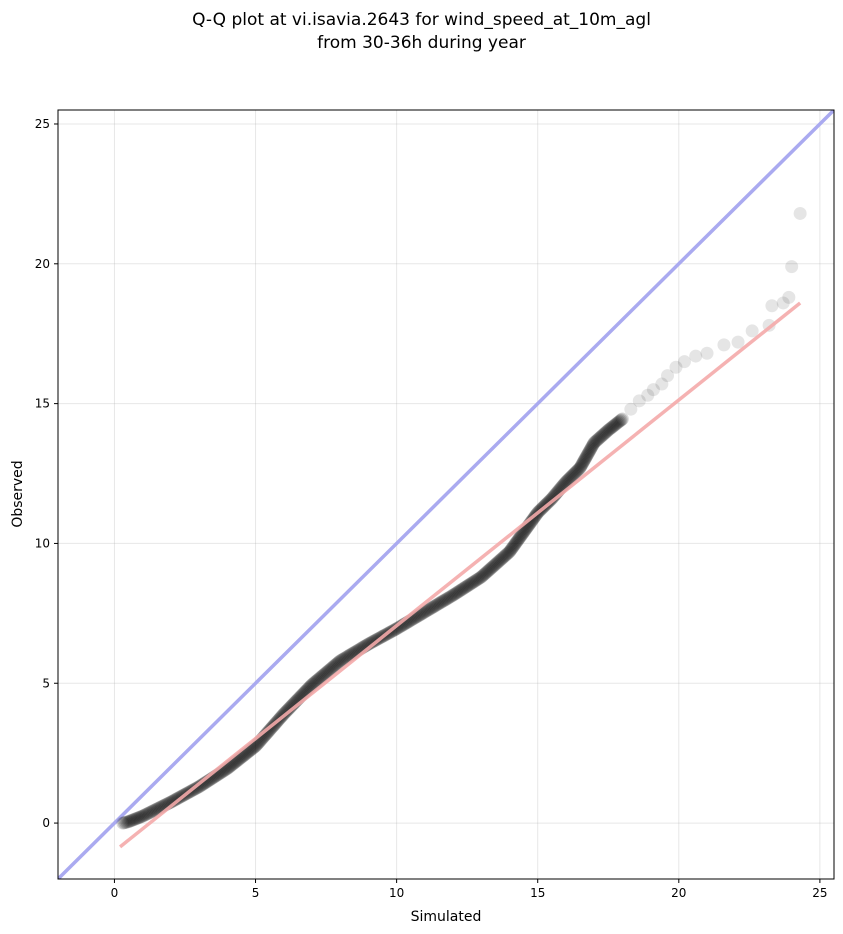 The width and height of the screenshot is (843, 934). What do you see at coordinates (396, 893) in the screenshot?
I see `x-tick-label: 10` at bounding box center [396, 893].